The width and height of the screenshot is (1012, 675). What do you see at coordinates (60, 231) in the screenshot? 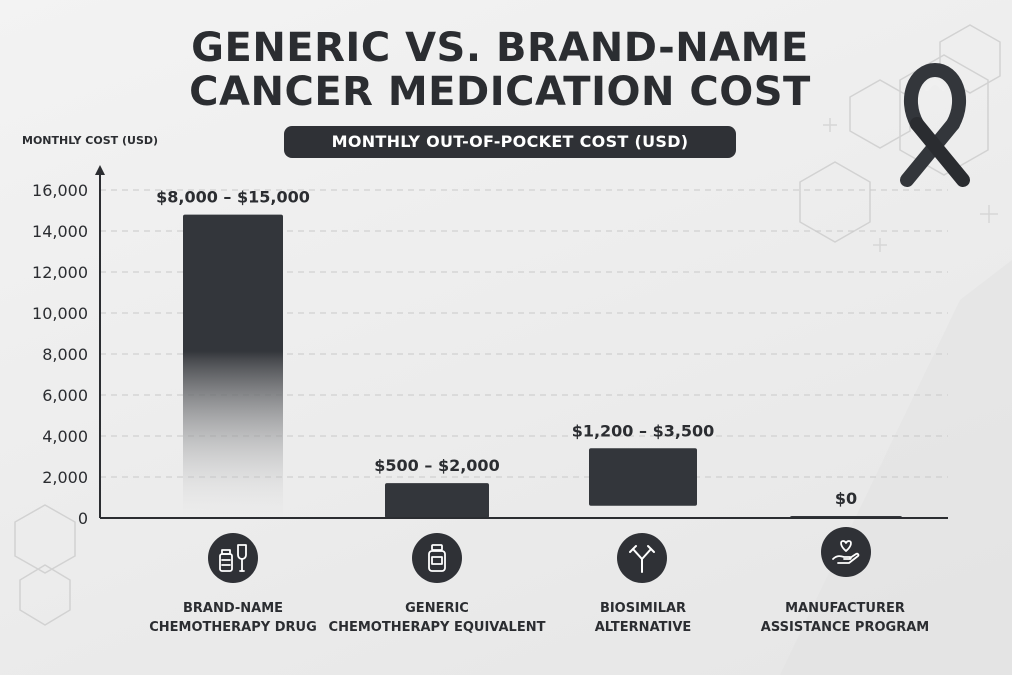
I see `y-tick-label: 14,000` at bounding box center [60, 231].